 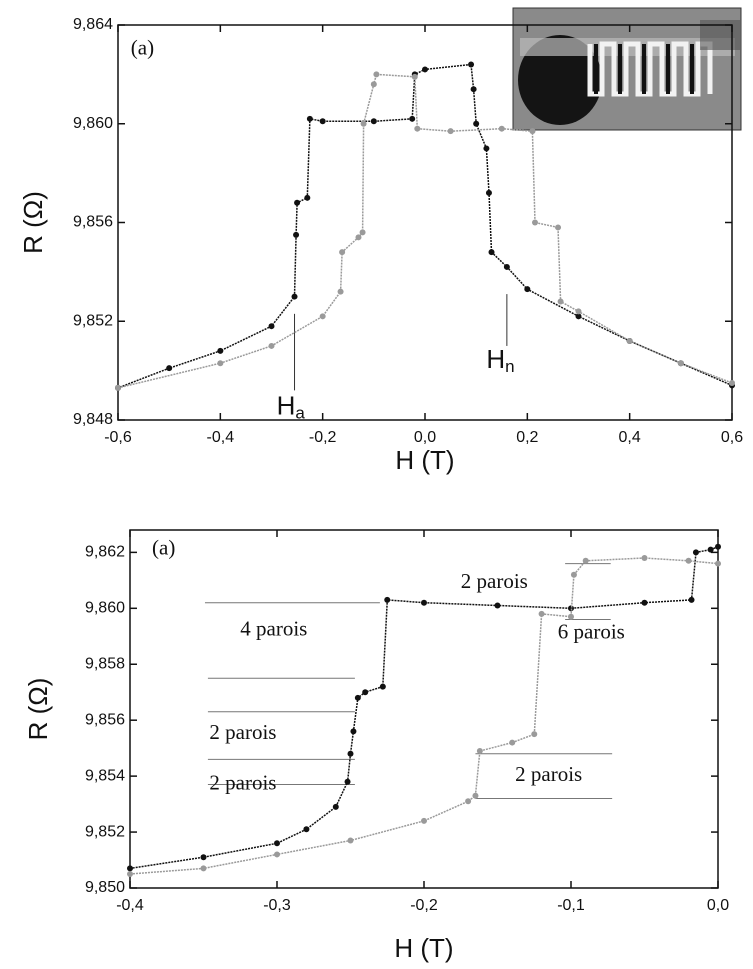 What do you see at coordinates (571, 905) in the screenshot?
I see `x-tick-label: -0,1` at bounding box center [571, 905].